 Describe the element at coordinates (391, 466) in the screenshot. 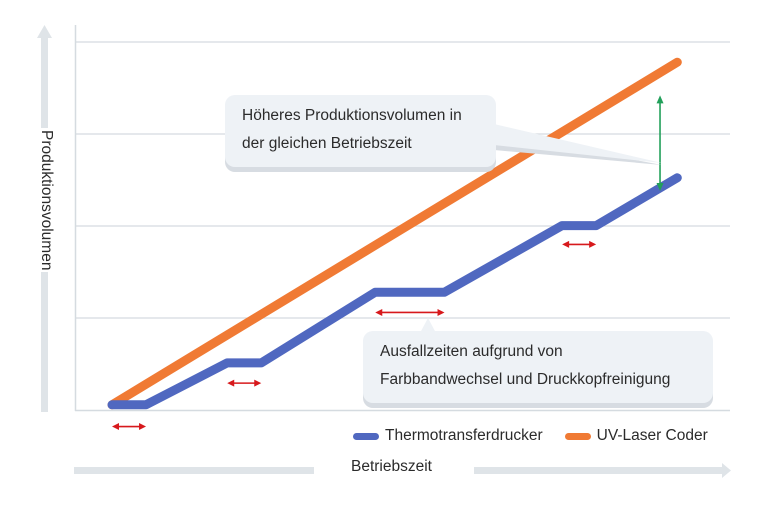

I see `x-axis-label: Betriebszeit` at that location.